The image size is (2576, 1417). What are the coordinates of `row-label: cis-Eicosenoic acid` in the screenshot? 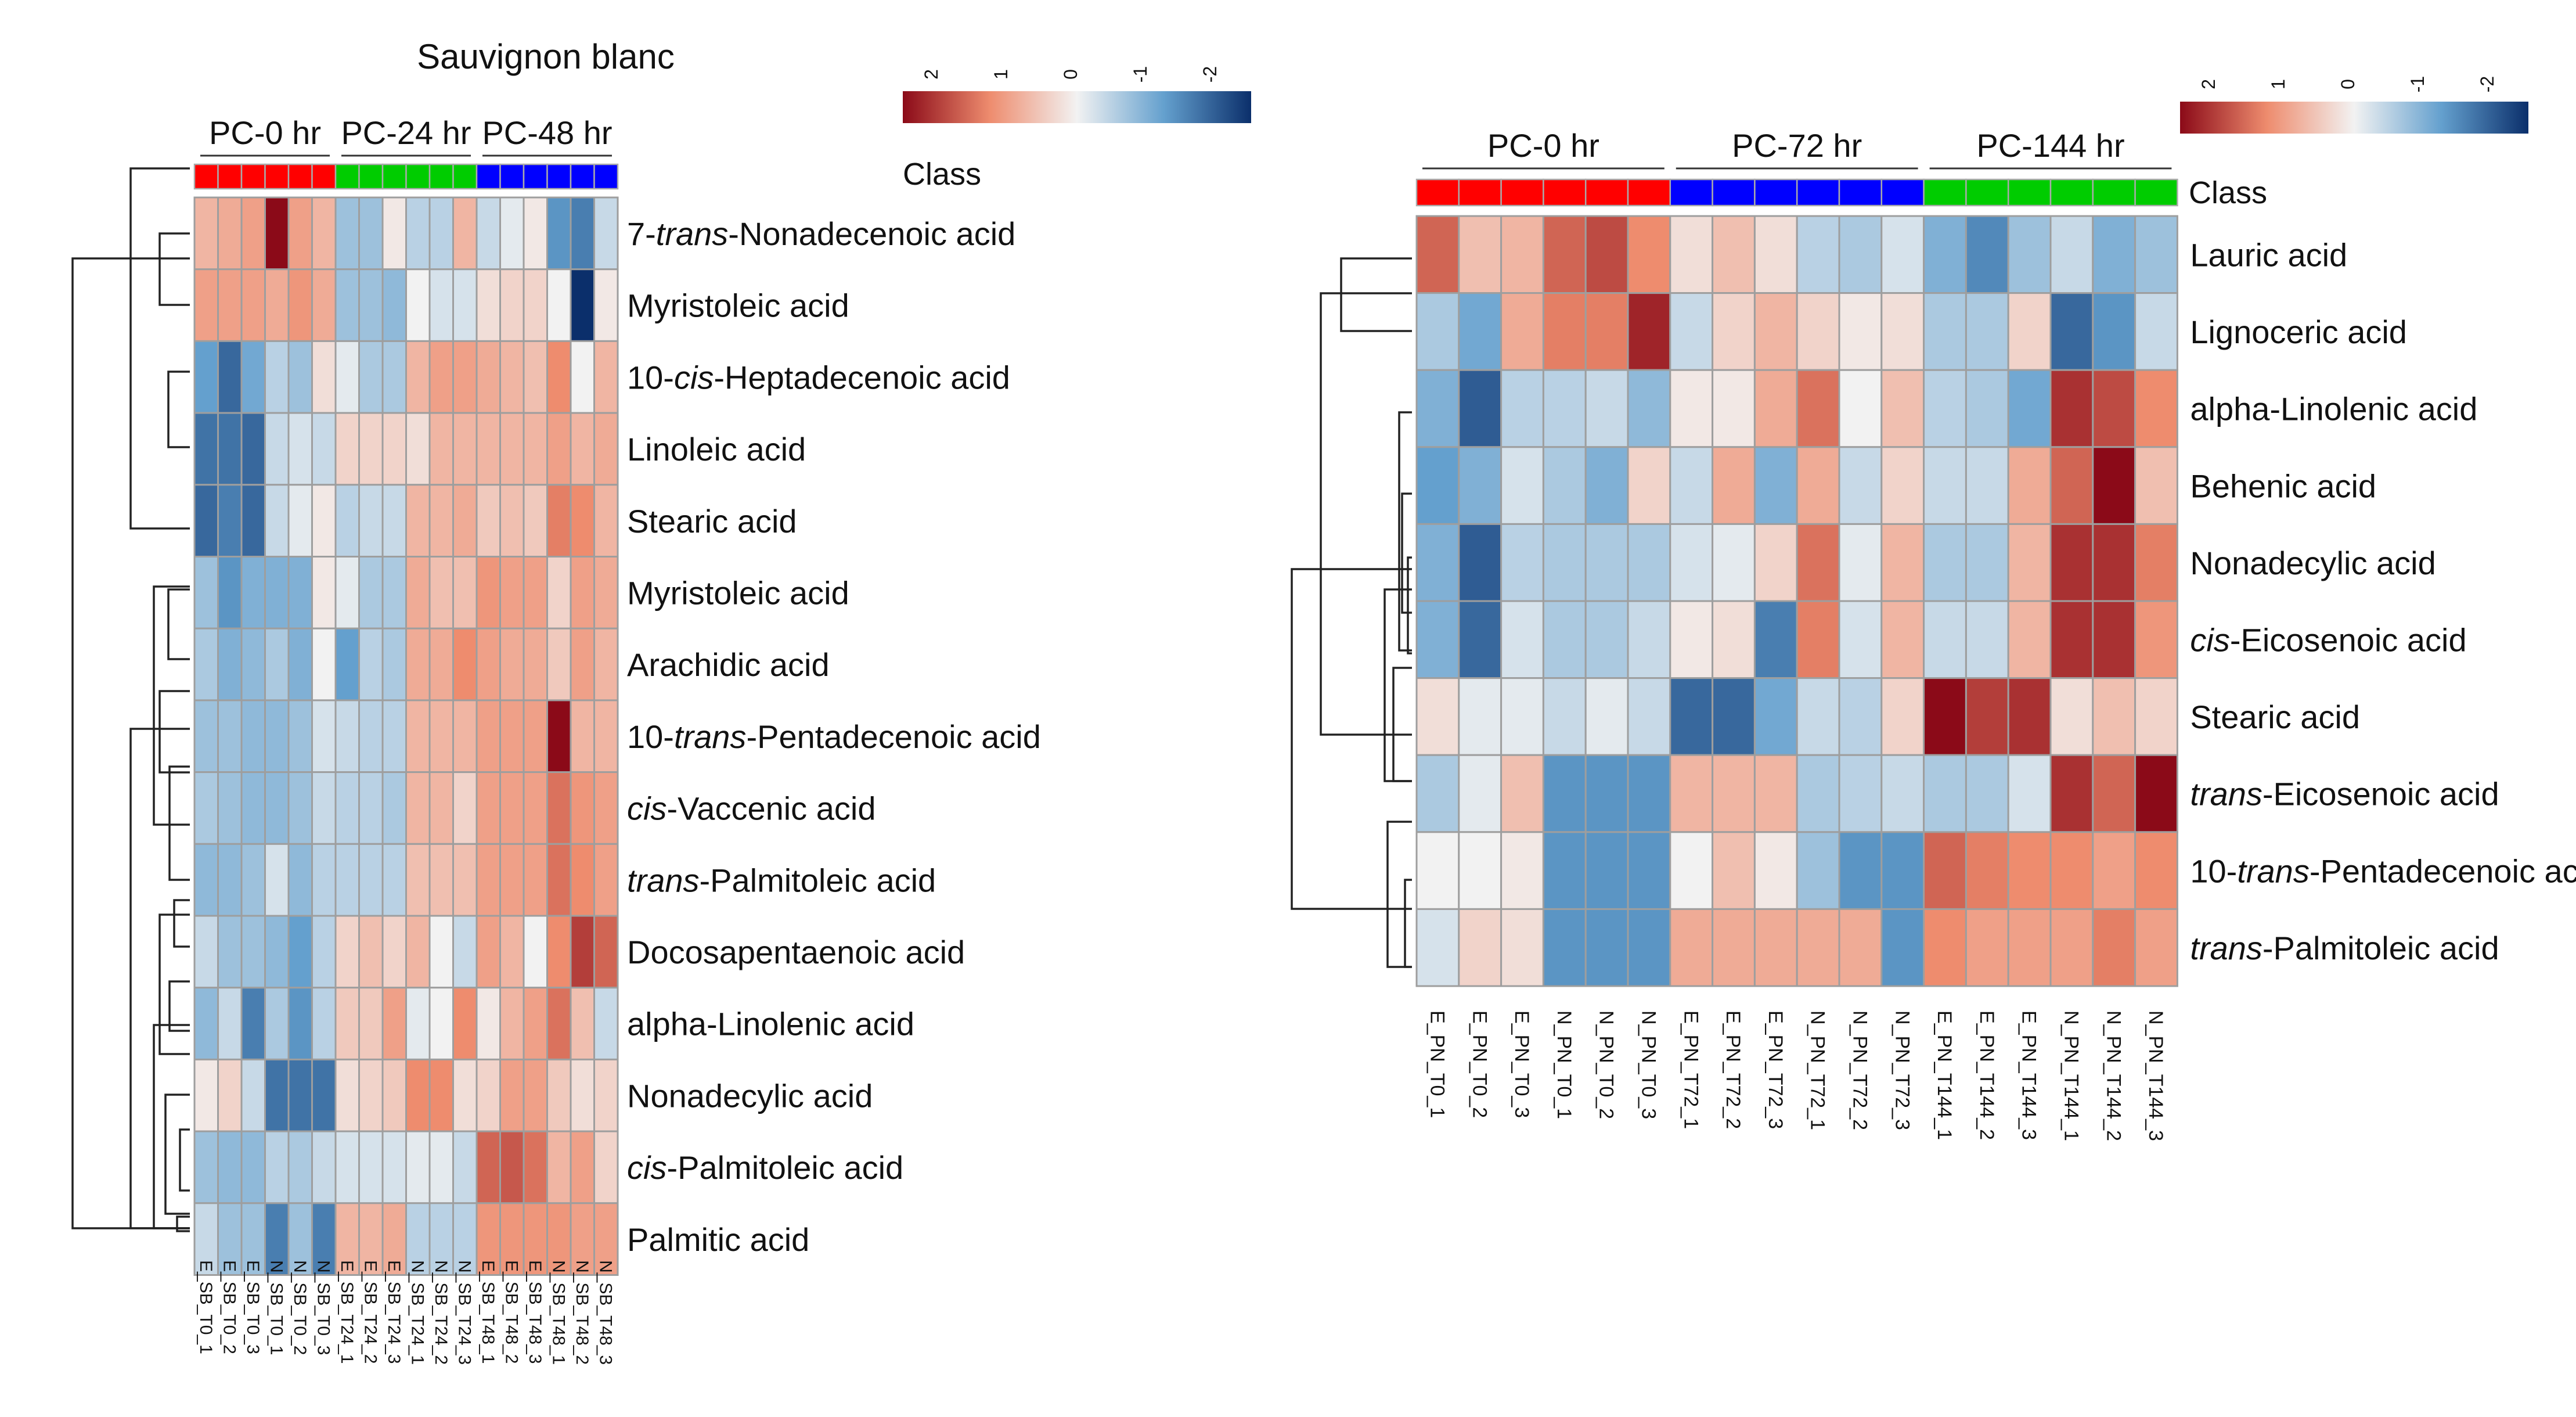 It's located at (2328, 639).